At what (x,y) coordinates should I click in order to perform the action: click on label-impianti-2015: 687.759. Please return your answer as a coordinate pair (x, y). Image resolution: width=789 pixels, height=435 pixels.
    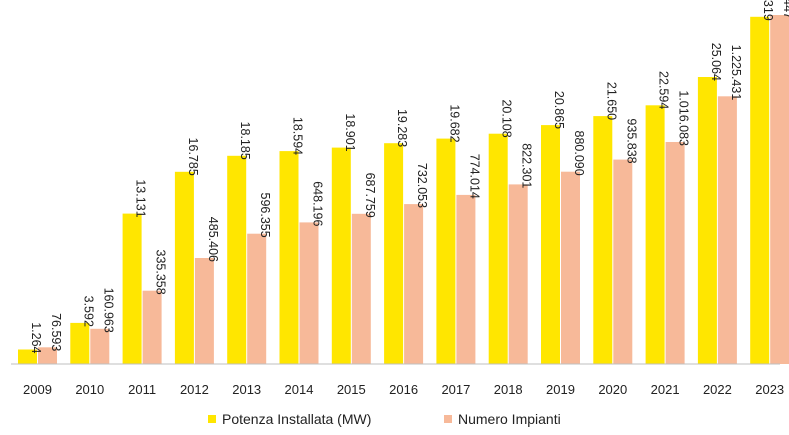
    Looking at the image, I should click on (370, 195).